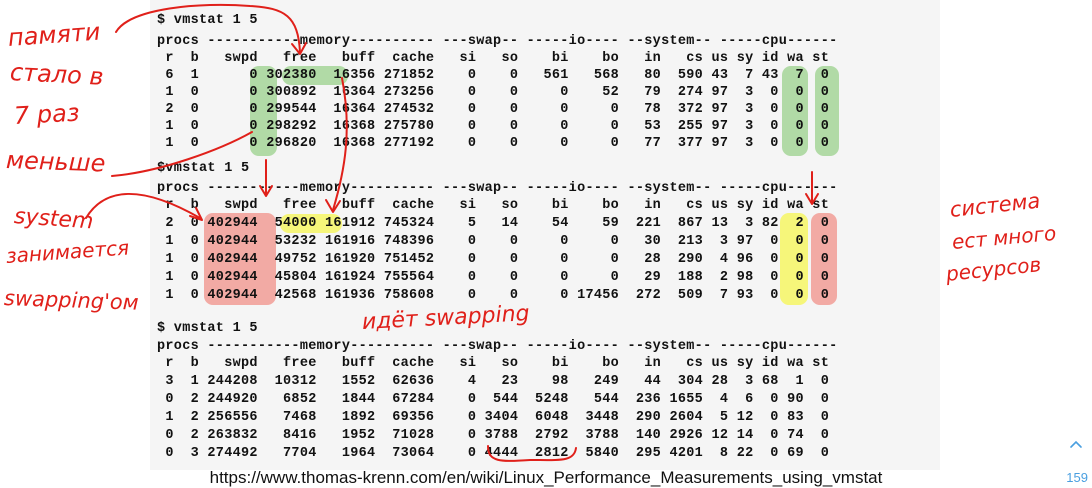  I want to click on page-number: 159, so click(1077, 477).